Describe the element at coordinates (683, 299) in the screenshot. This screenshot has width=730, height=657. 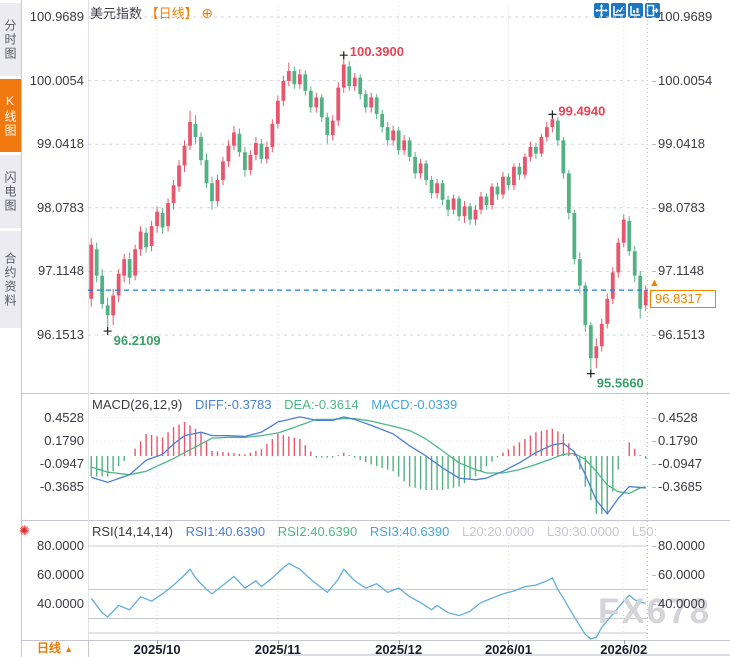
I see `last-price-tag: 96.8317` at that location.